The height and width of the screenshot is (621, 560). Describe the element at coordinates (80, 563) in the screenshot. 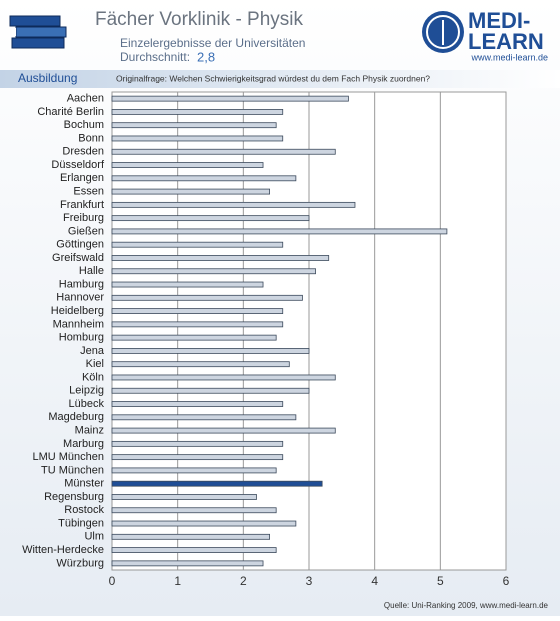

I see `y-tick-label: Würzburg` at that location.